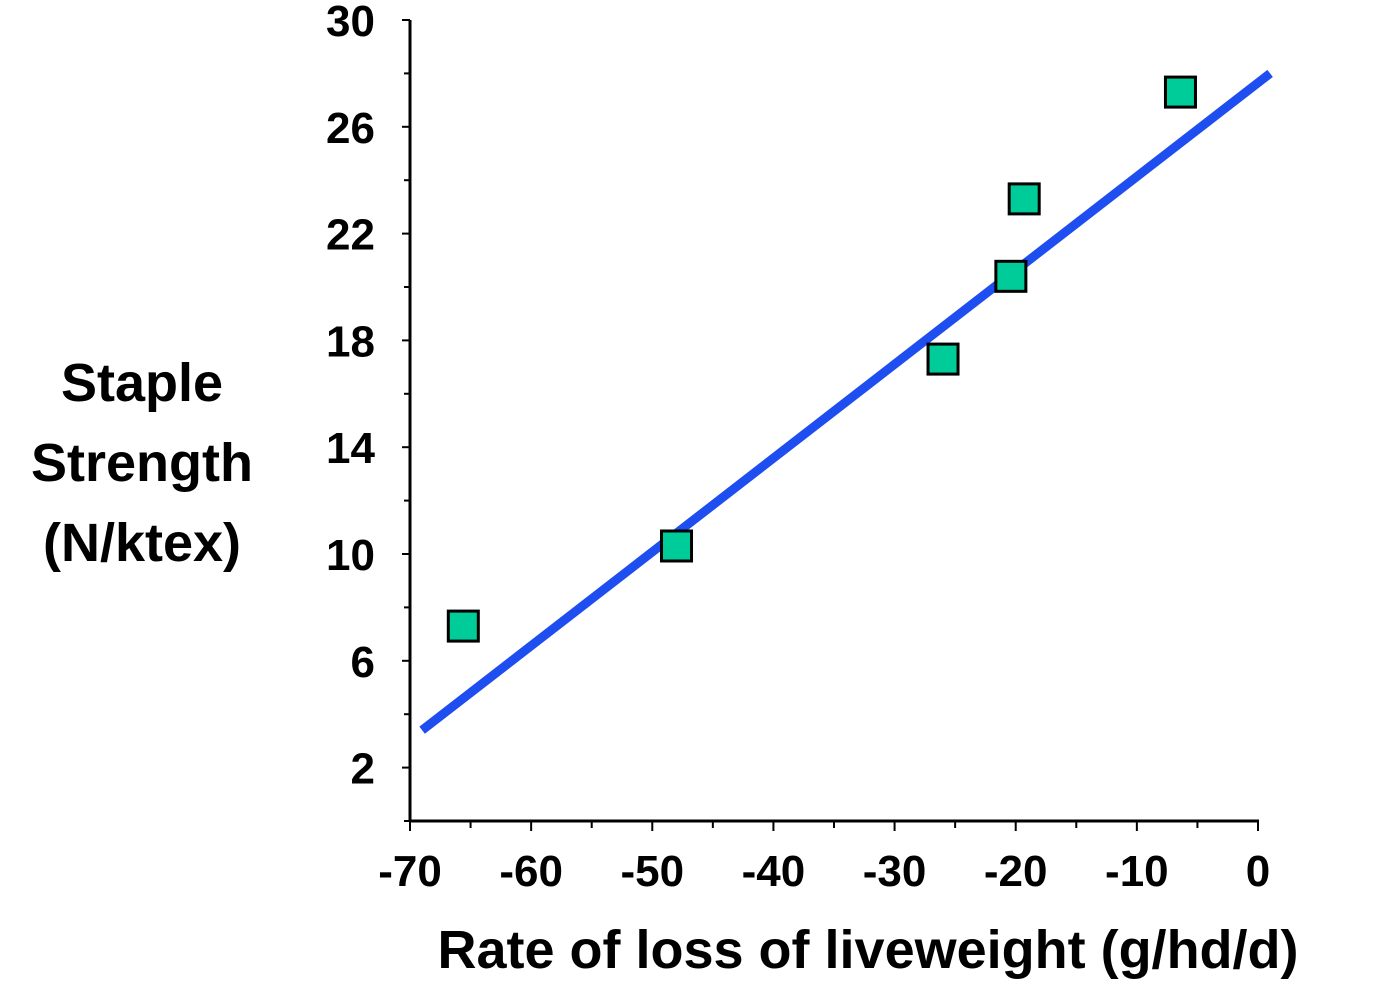 The width and height of the screenshot is (1389, 985). Describe the element at coordinates (531, 871) in the screenshot. I see `x-tick-label: -60` at that location.